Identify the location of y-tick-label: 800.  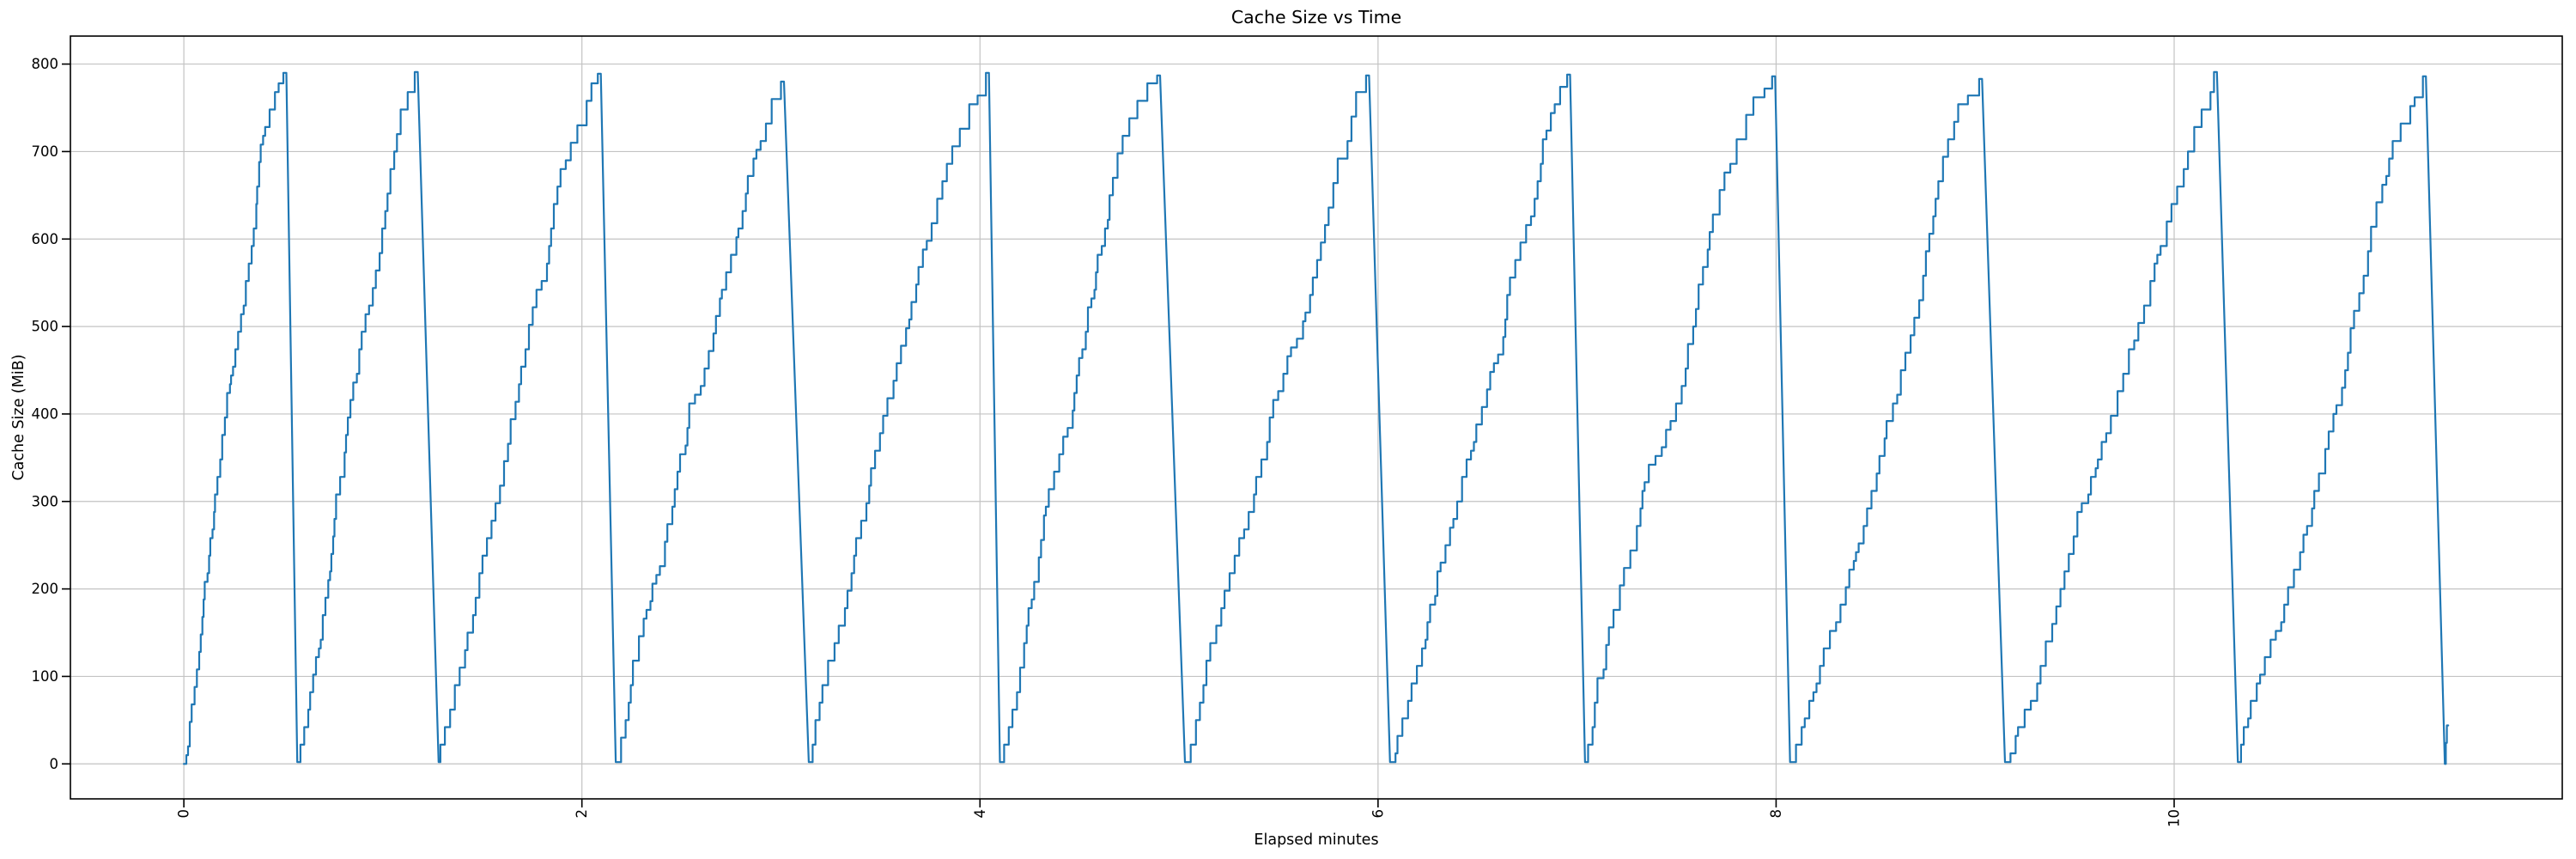
(45, 64).